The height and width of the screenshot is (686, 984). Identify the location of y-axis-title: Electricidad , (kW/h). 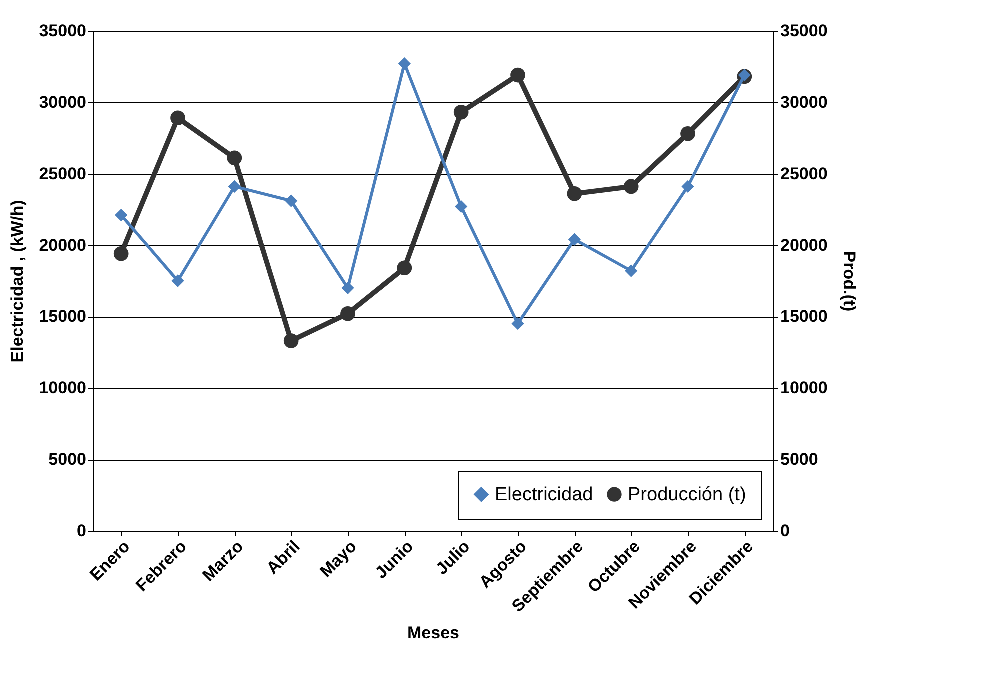
(18, 281).